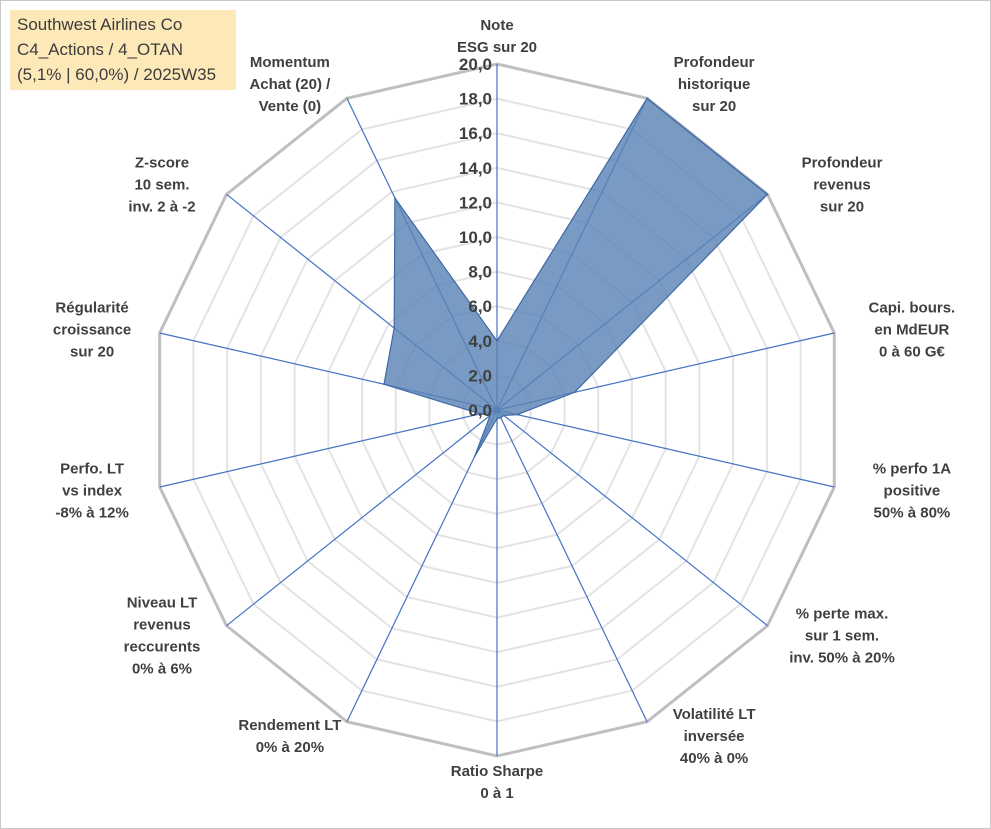  What do you see at coordinates (475, 99) in the screenshot?
I see `tick-label: 18,0` at bounding box center [475, 99].